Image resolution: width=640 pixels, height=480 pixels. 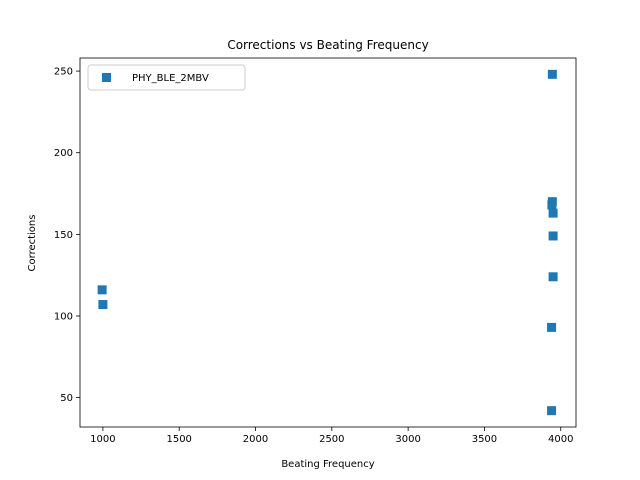 What do you see at coordinates (106, 77) in the screenshot?
I see `legend-marker` at bounding box center [106, 77].